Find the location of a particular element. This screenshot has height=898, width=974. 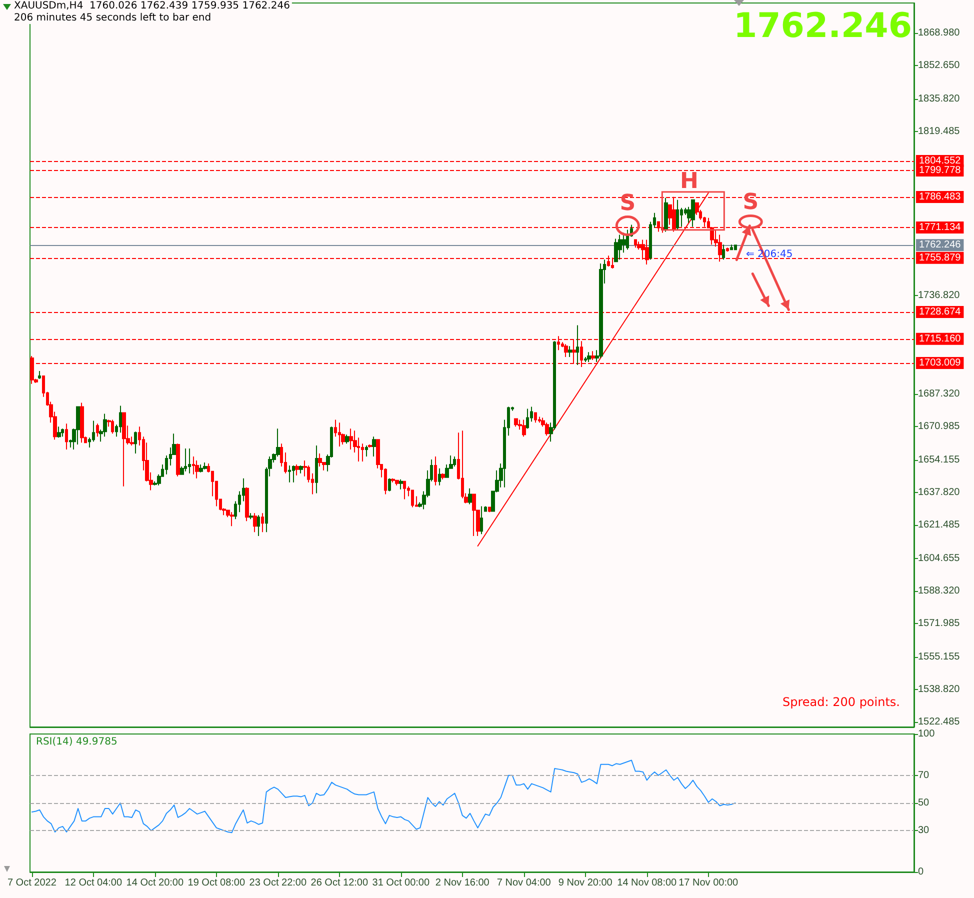

y-tick-label: 1736.820 is located at coordinates (939, 296).